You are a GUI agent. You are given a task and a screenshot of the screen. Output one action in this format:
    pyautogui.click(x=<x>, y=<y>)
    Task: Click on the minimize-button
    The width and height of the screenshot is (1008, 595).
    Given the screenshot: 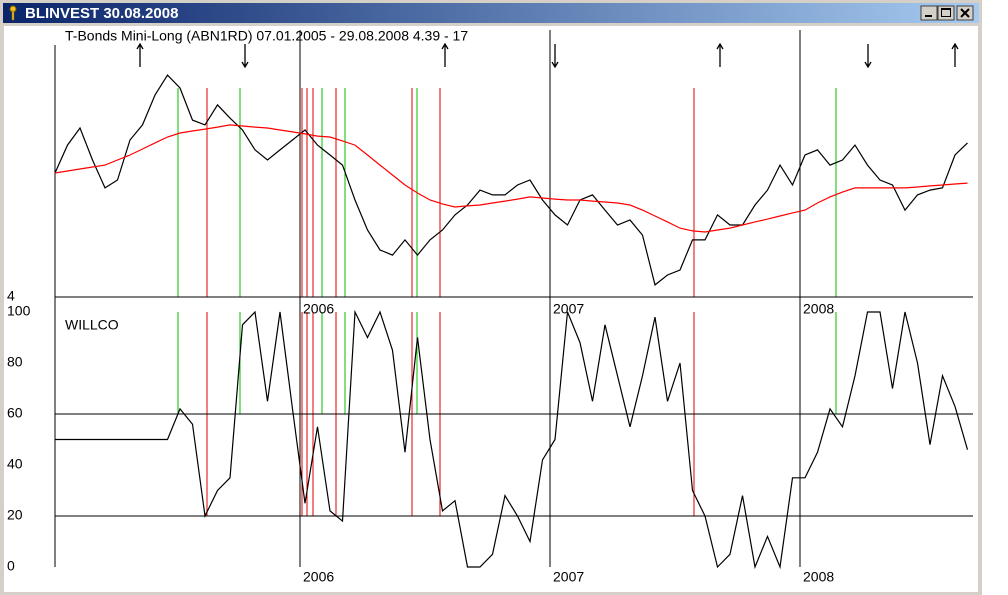 What is the action you would take?
    pyautogui.click(x=929, y=13)
    